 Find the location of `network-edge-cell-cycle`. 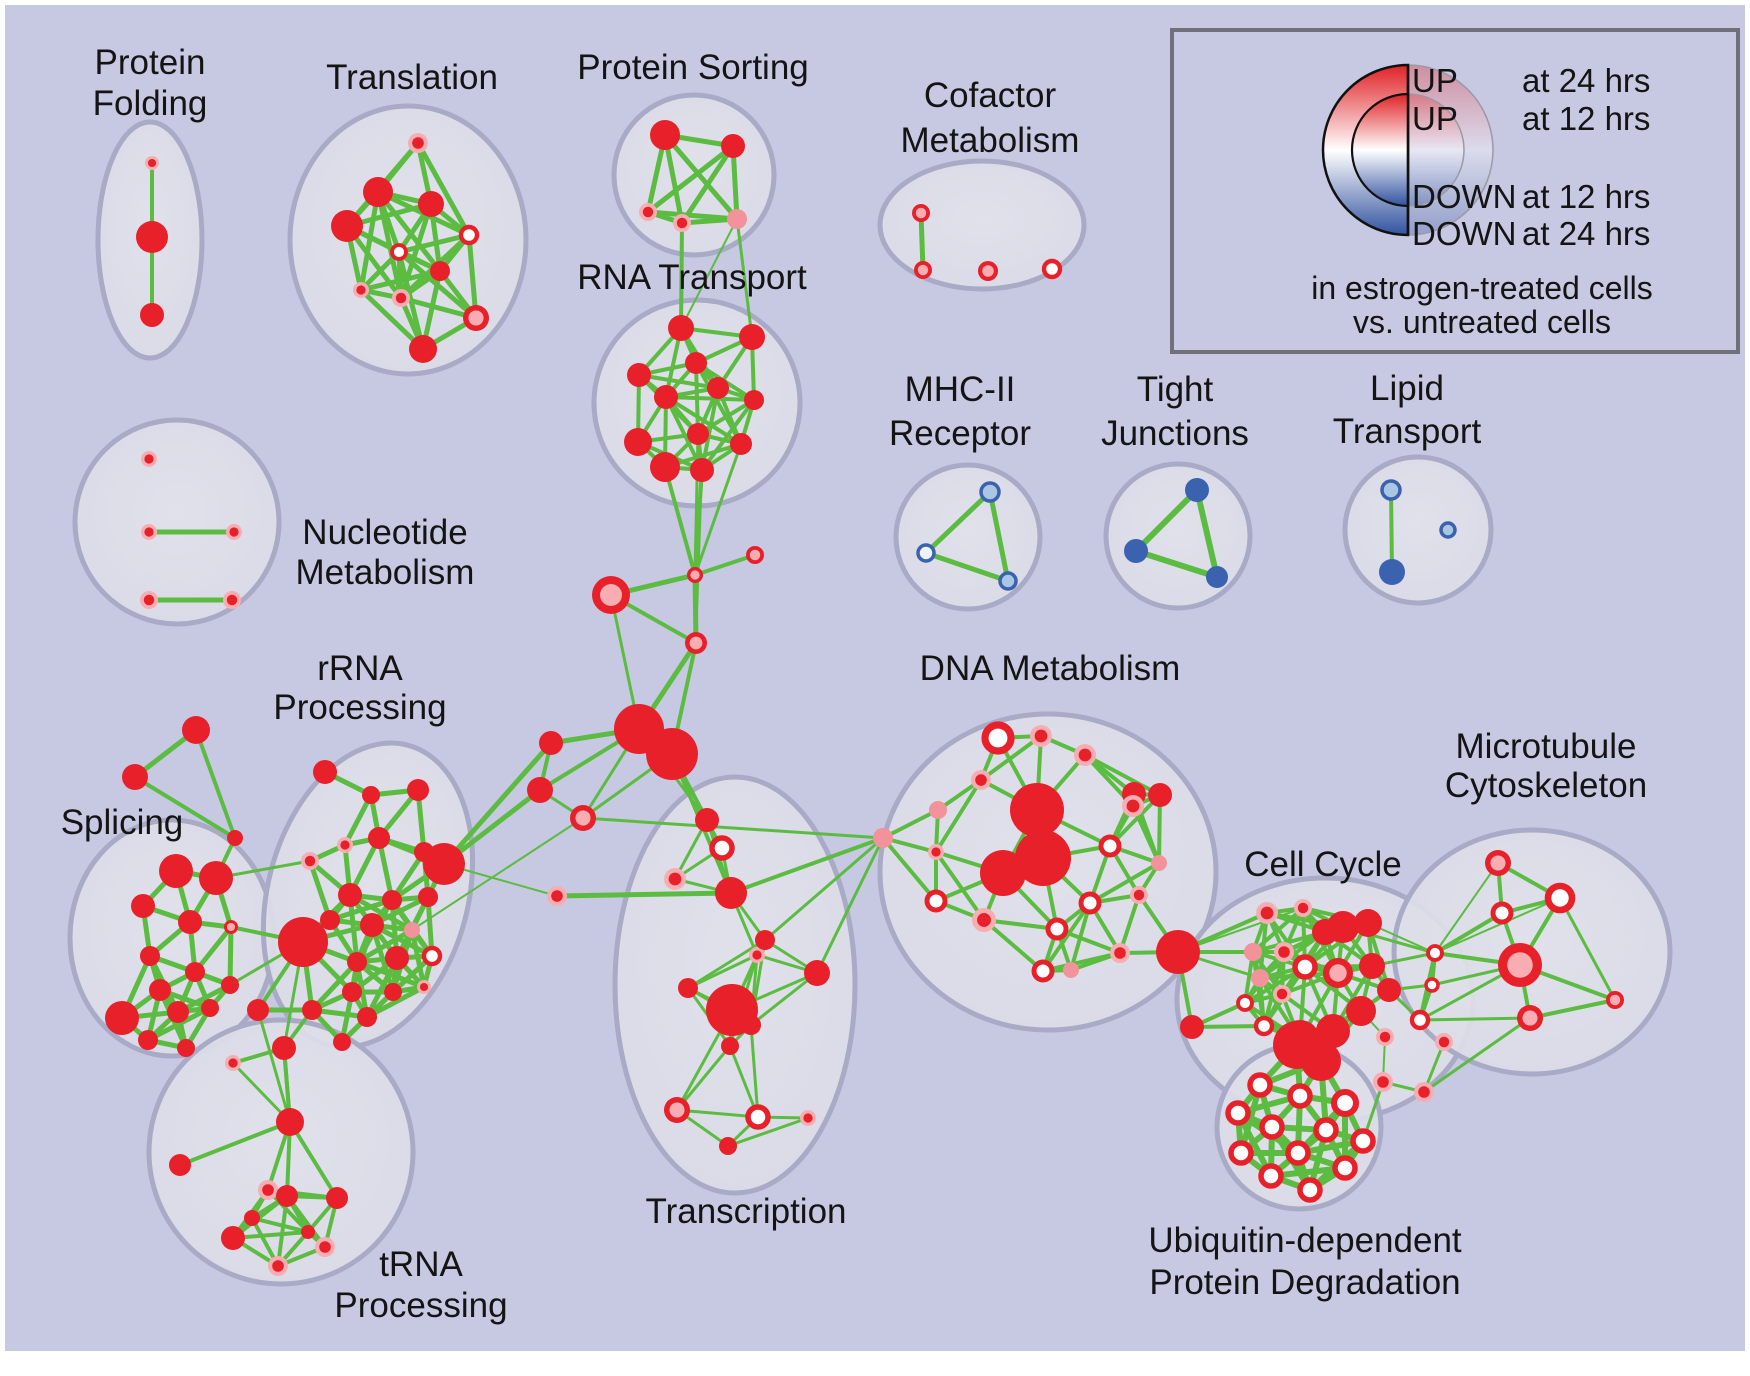

network-edge-cell-cycle is located at coordinates (1228, 1026).